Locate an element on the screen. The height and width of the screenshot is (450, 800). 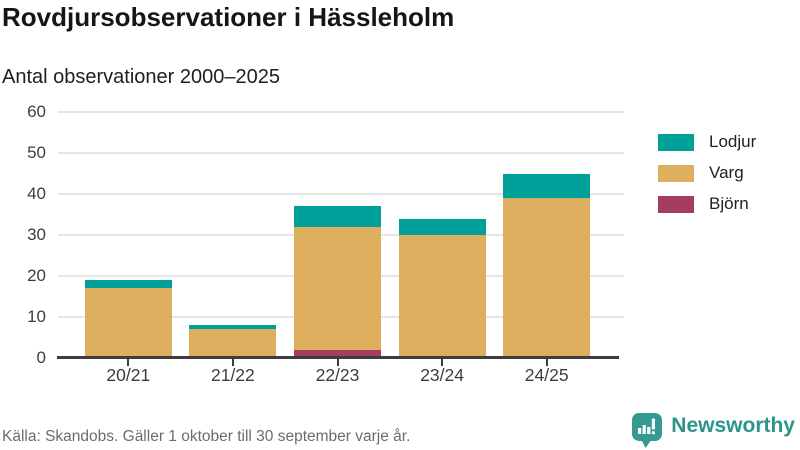
x-tick-label: 21/22 is located at coordinates (232, 375).